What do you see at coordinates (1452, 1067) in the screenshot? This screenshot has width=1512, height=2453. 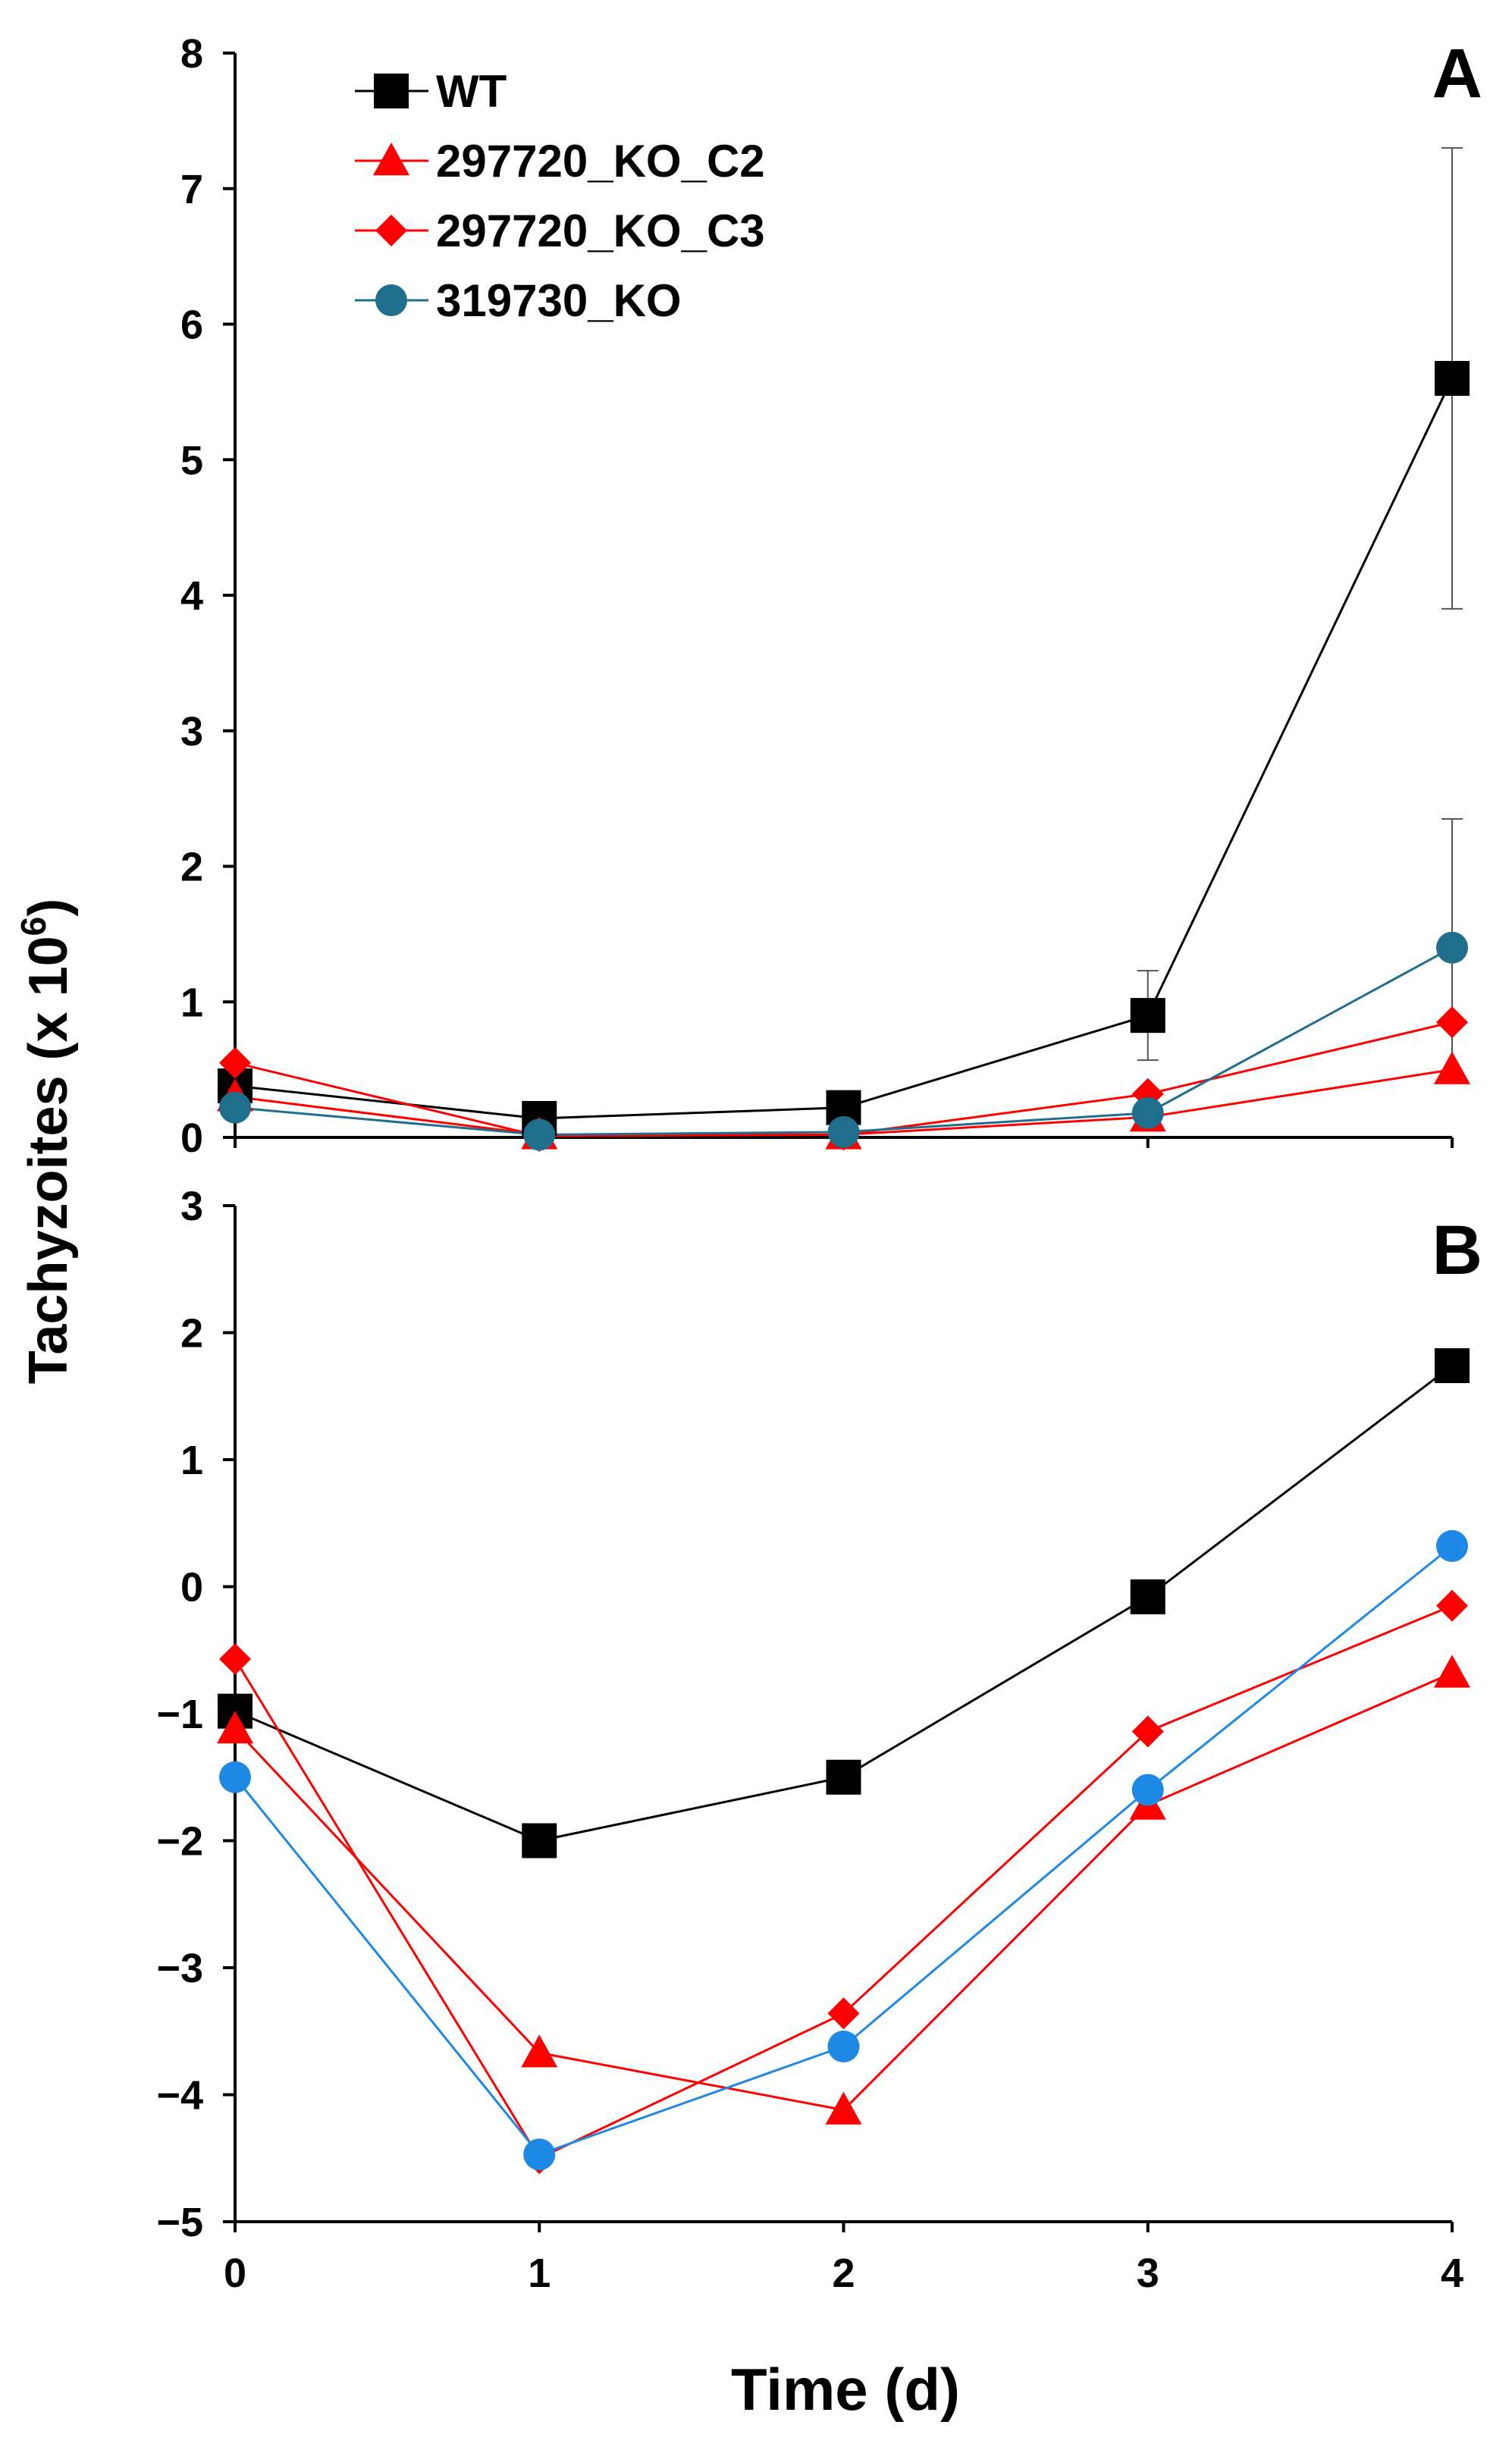 I see `panel-a-297720-ko-c2-point` at bounding box center [1452, 1067].